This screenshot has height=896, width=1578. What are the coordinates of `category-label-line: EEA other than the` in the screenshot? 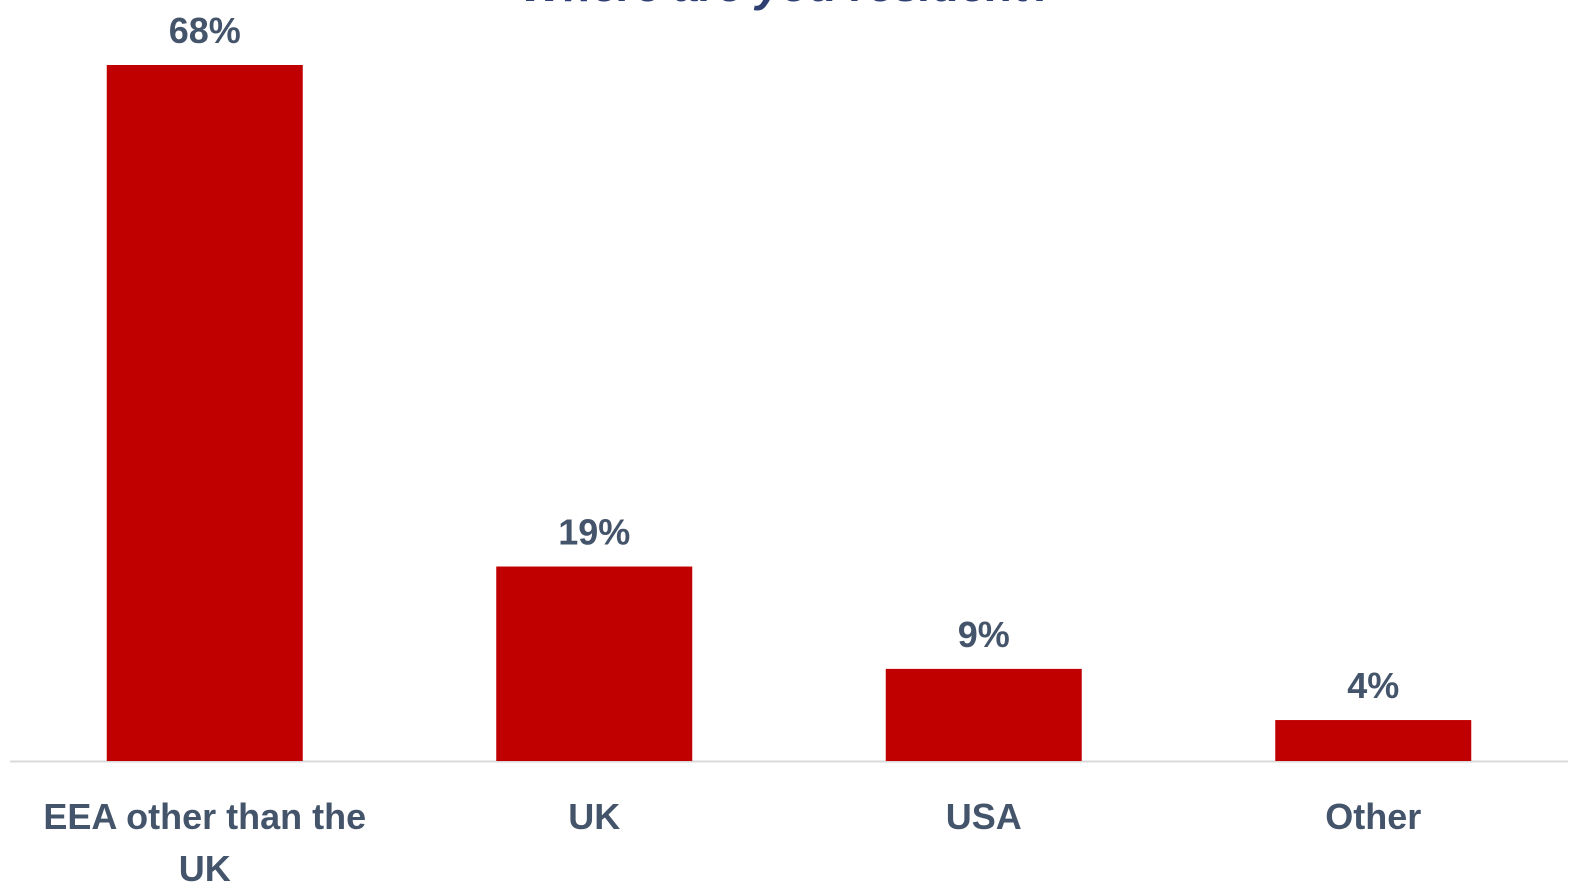 It's located at (204, 816).